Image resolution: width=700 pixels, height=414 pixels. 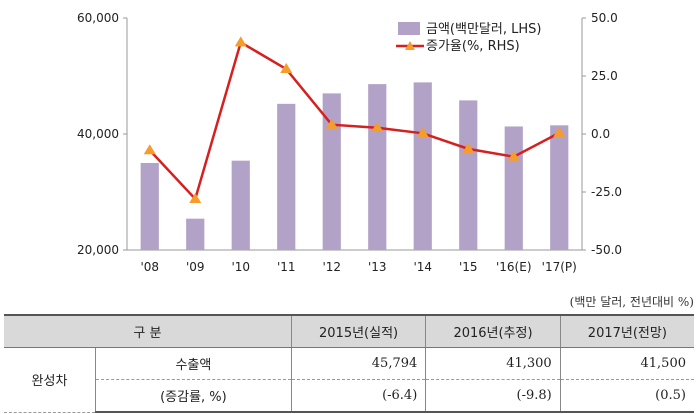 I want to click on header-2016: 2016년(추정), so click(x=493, y=331).